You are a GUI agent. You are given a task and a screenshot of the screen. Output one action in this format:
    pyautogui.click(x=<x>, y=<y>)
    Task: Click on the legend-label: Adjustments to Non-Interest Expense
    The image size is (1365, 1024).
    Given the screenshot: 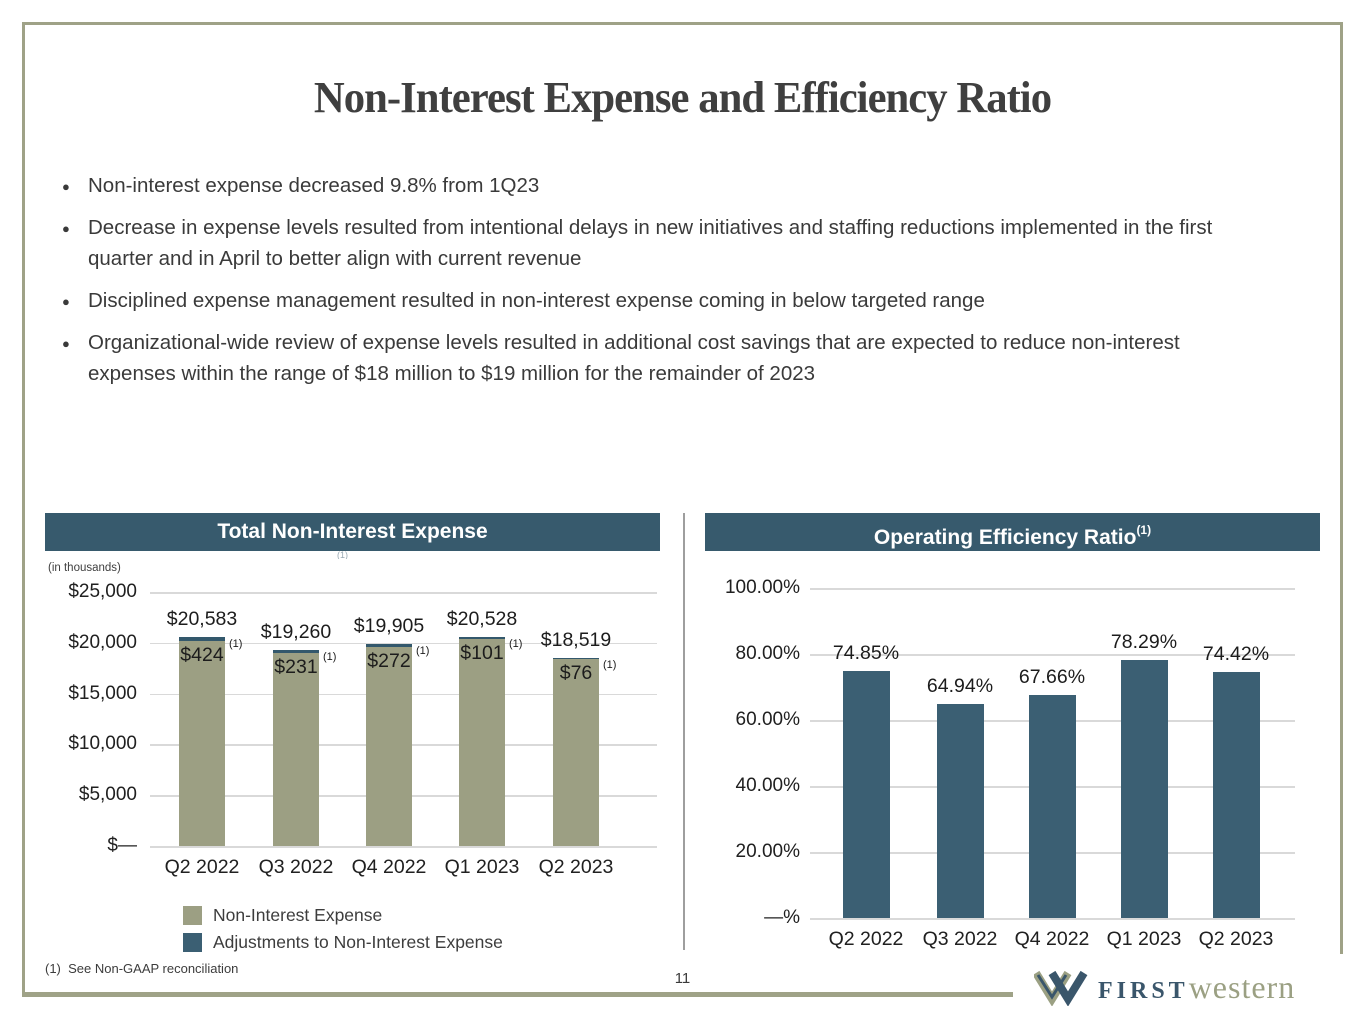 What is the action you would take?
    pyautogui.click(x=358, y=942)
    